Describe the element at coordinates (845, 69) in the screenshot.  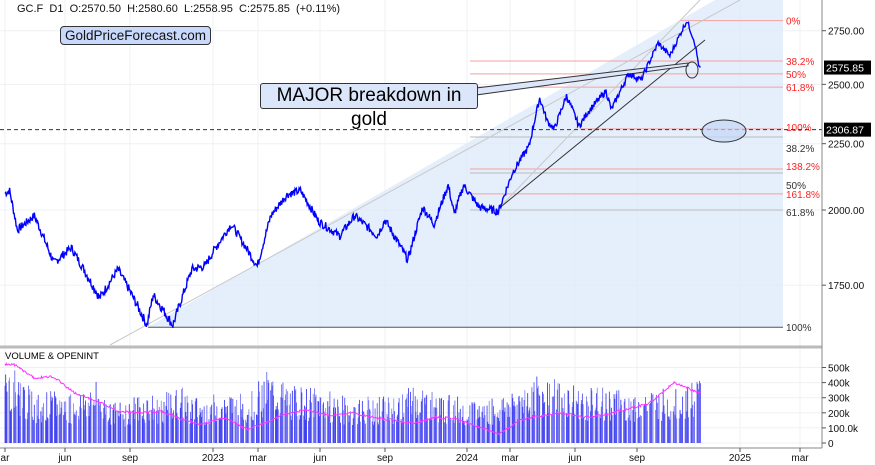
I see `price-label: 2575.85` at that location.